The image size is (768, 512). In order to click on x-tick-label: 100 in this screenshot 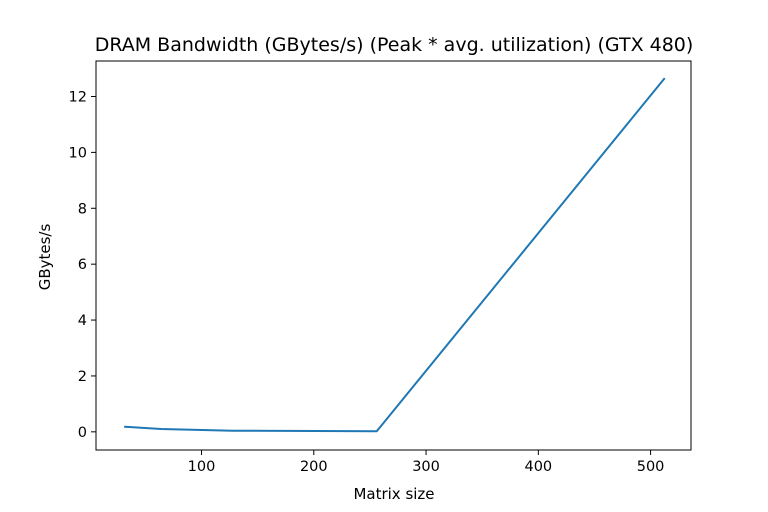, I will do `click(202, 467)`.